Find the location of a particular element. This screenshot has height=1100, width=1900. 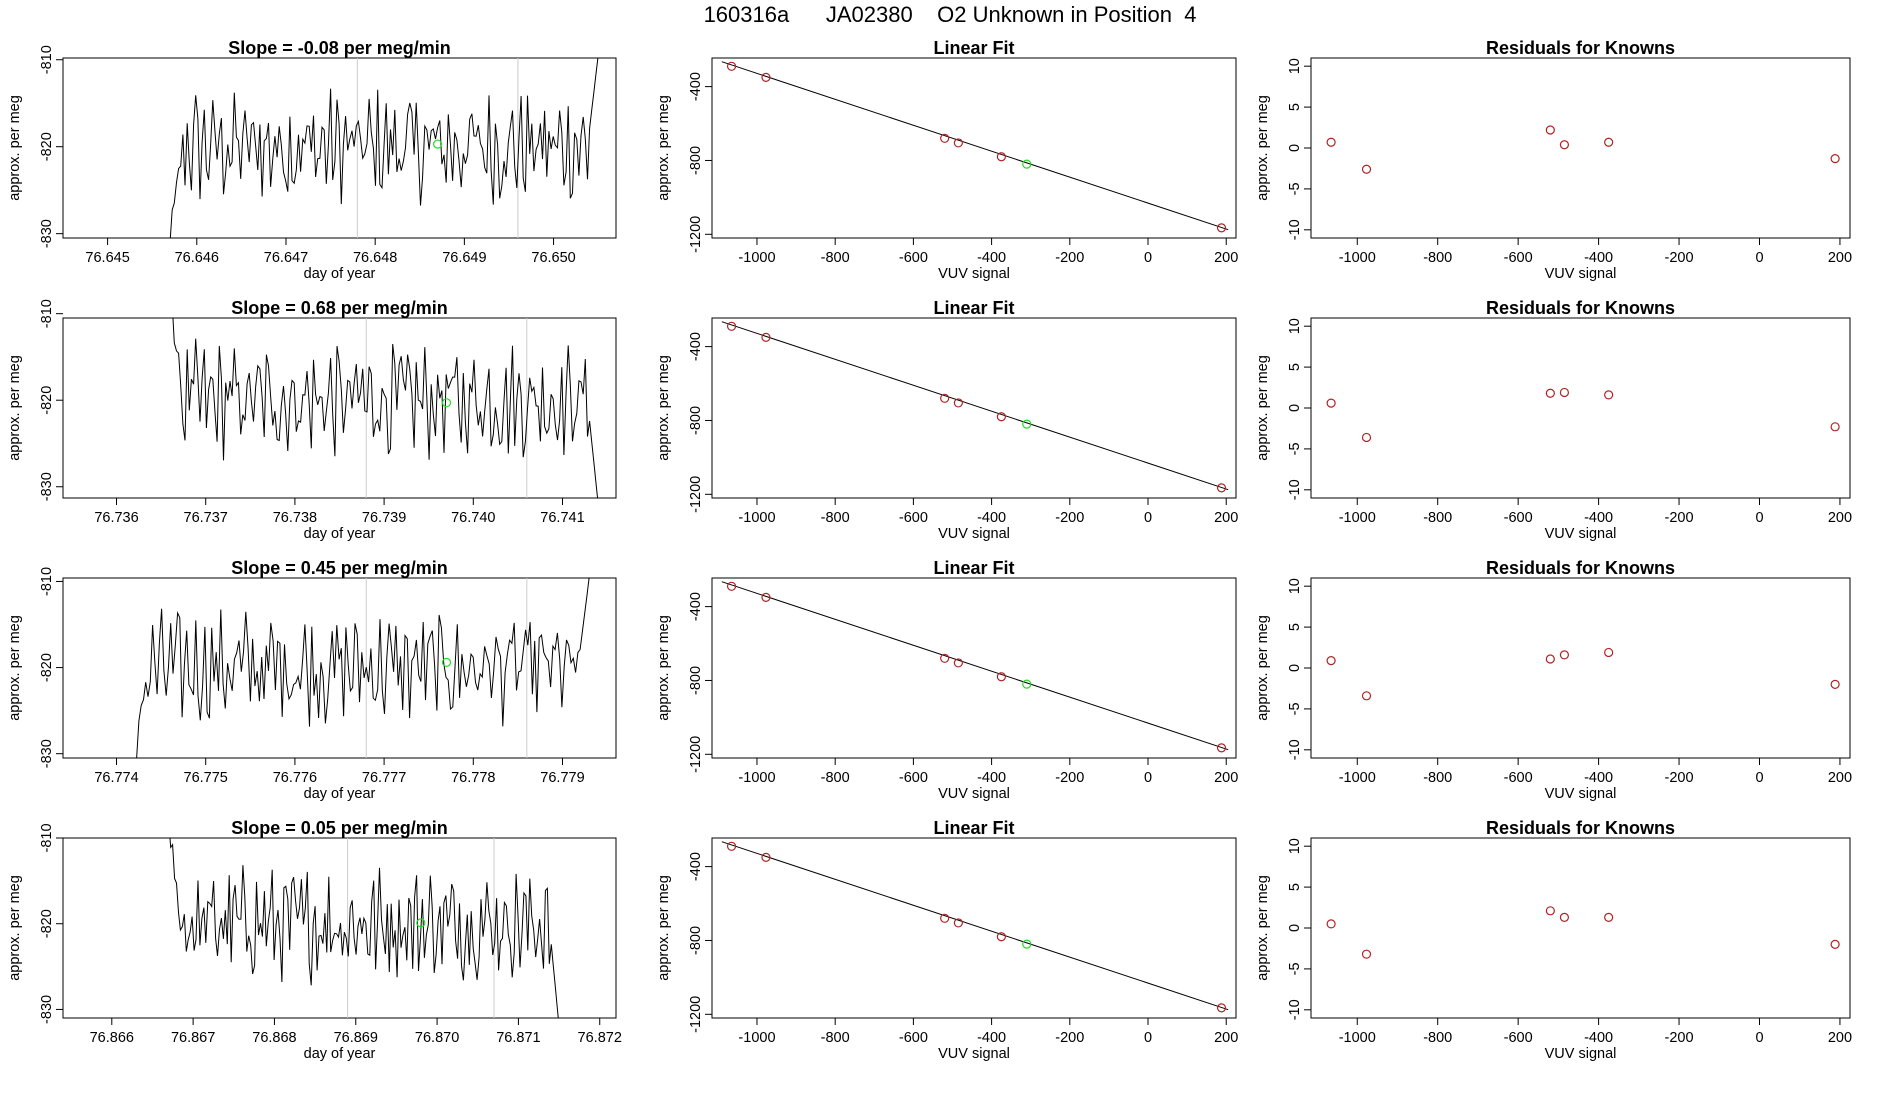

x-tick-label: 76.740 is located at coordinates (473, 518).